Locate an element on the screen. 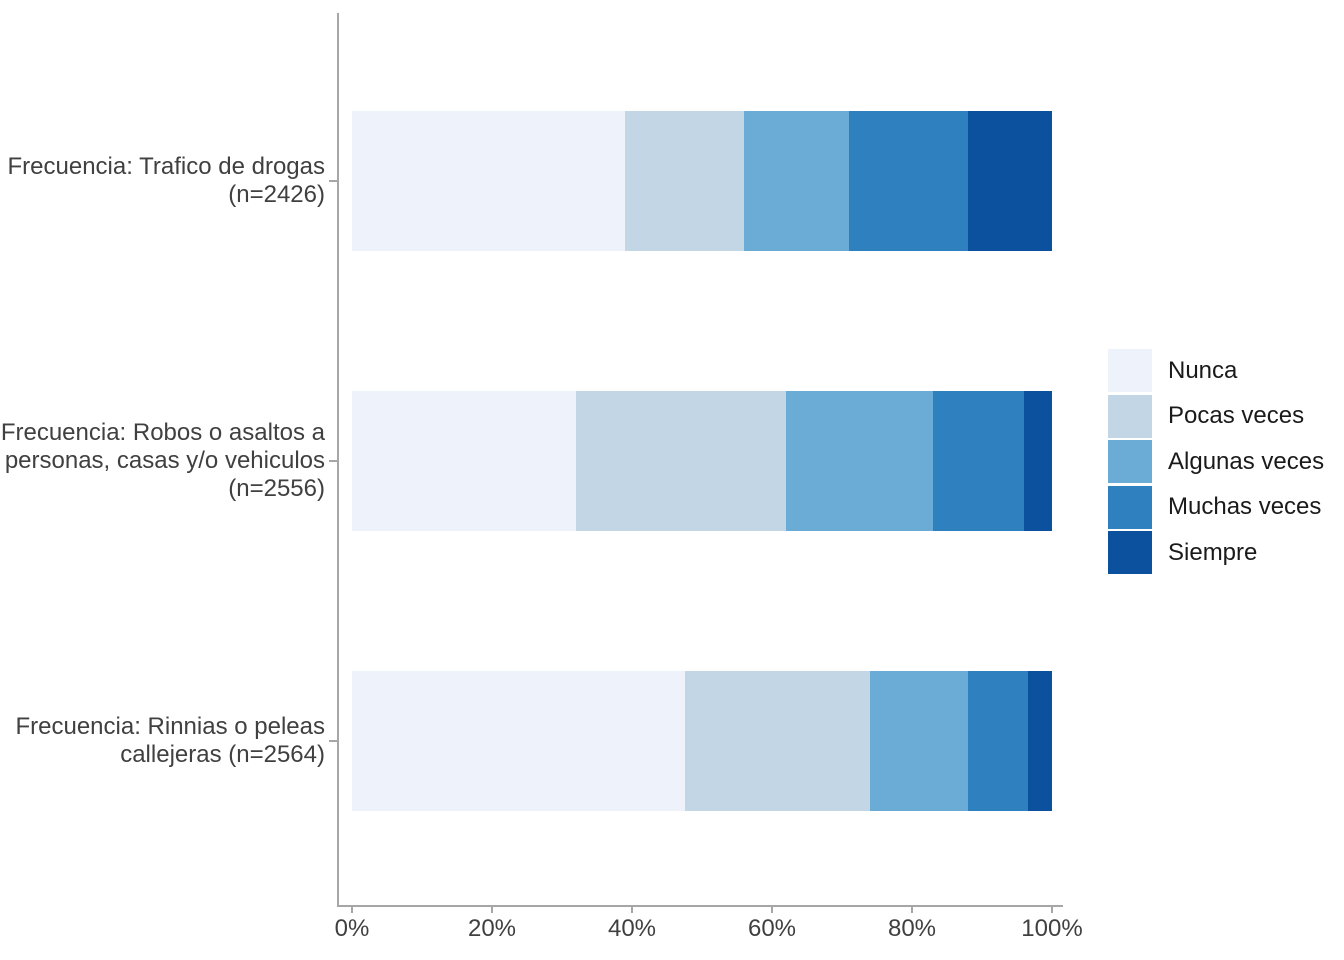 The image size is (1344, 960). legend-label: Siempre is located at coordinates (1213, 552).